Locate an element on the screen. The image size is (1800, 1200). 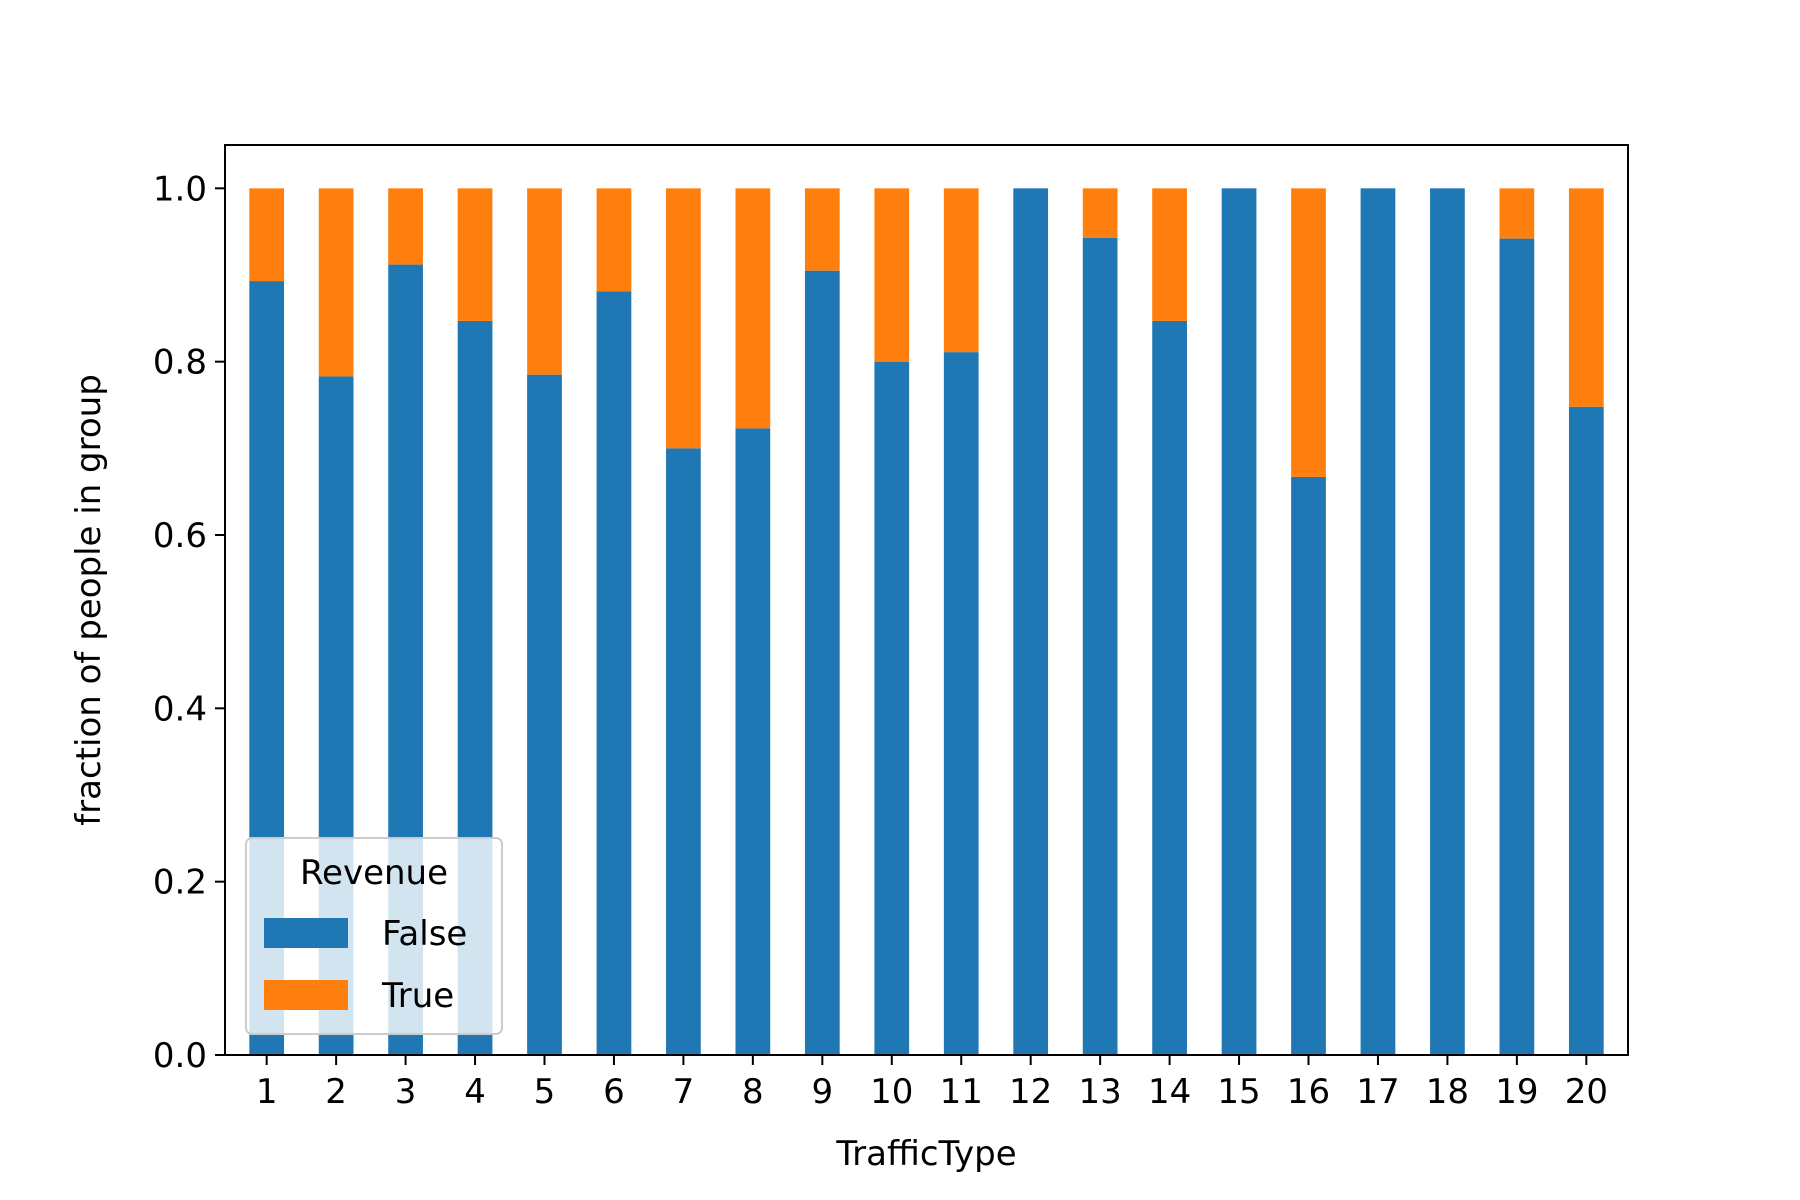
legend-swatch-true is located at coordinates (306, 995).